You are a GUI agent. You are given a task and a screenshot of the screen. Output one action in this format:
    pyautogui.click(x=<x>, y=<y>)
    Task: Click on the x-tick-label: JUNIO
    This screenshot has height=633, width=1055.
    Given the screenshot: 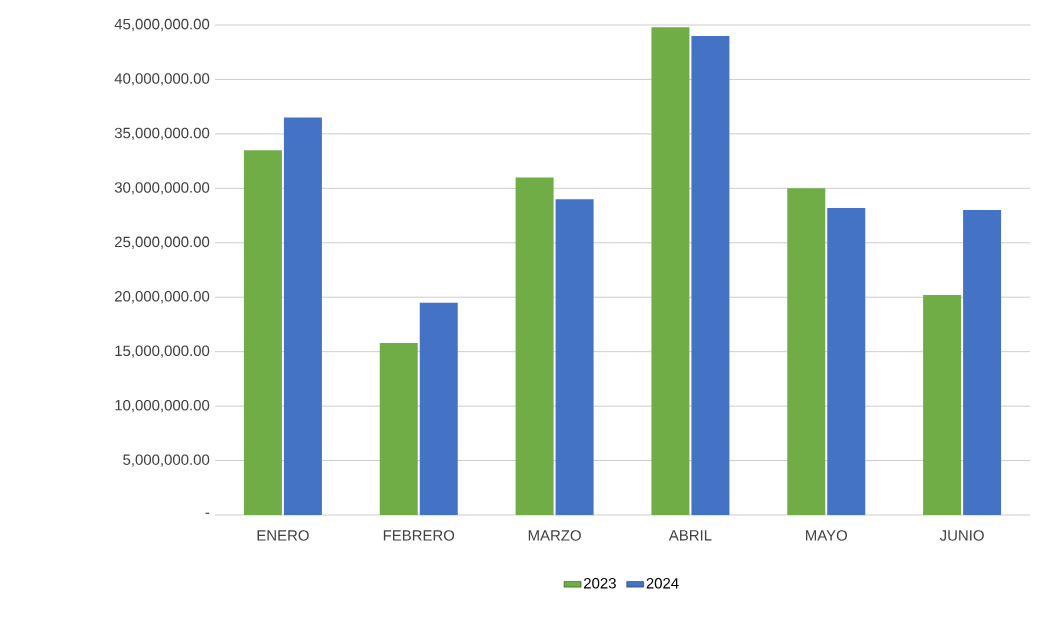 What is the action you would take?
    pyautogui.click(x=961, y=535)
    